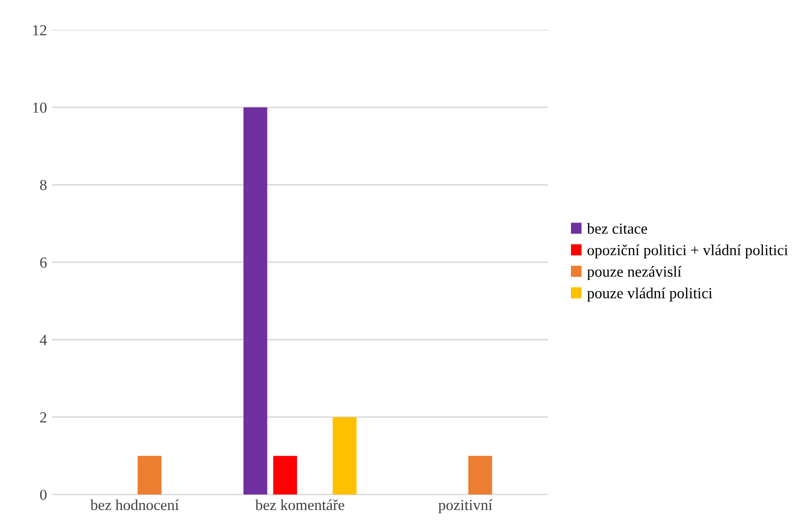  I want to click on y-tick-label: 6, so click(43, 262).